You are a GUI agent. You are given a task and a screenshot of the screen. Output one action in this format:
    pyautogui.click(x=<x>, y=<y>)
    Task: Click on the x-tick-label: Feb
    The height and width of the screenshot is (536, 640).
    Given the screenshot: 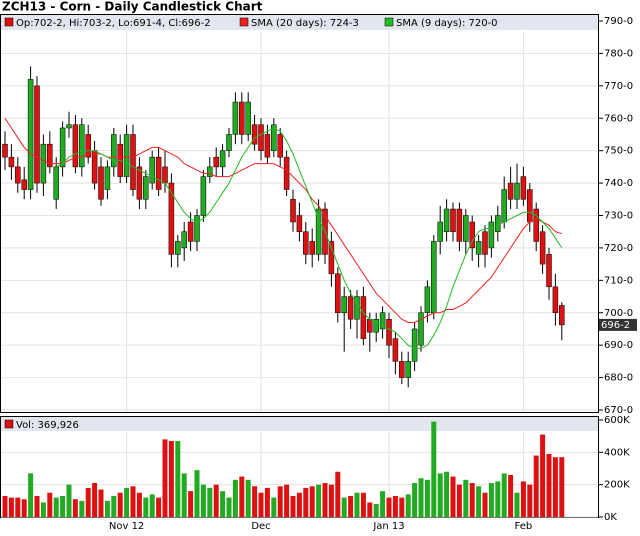 What is the action you would take?
    pyautogui.click(x=524, y=526)
    